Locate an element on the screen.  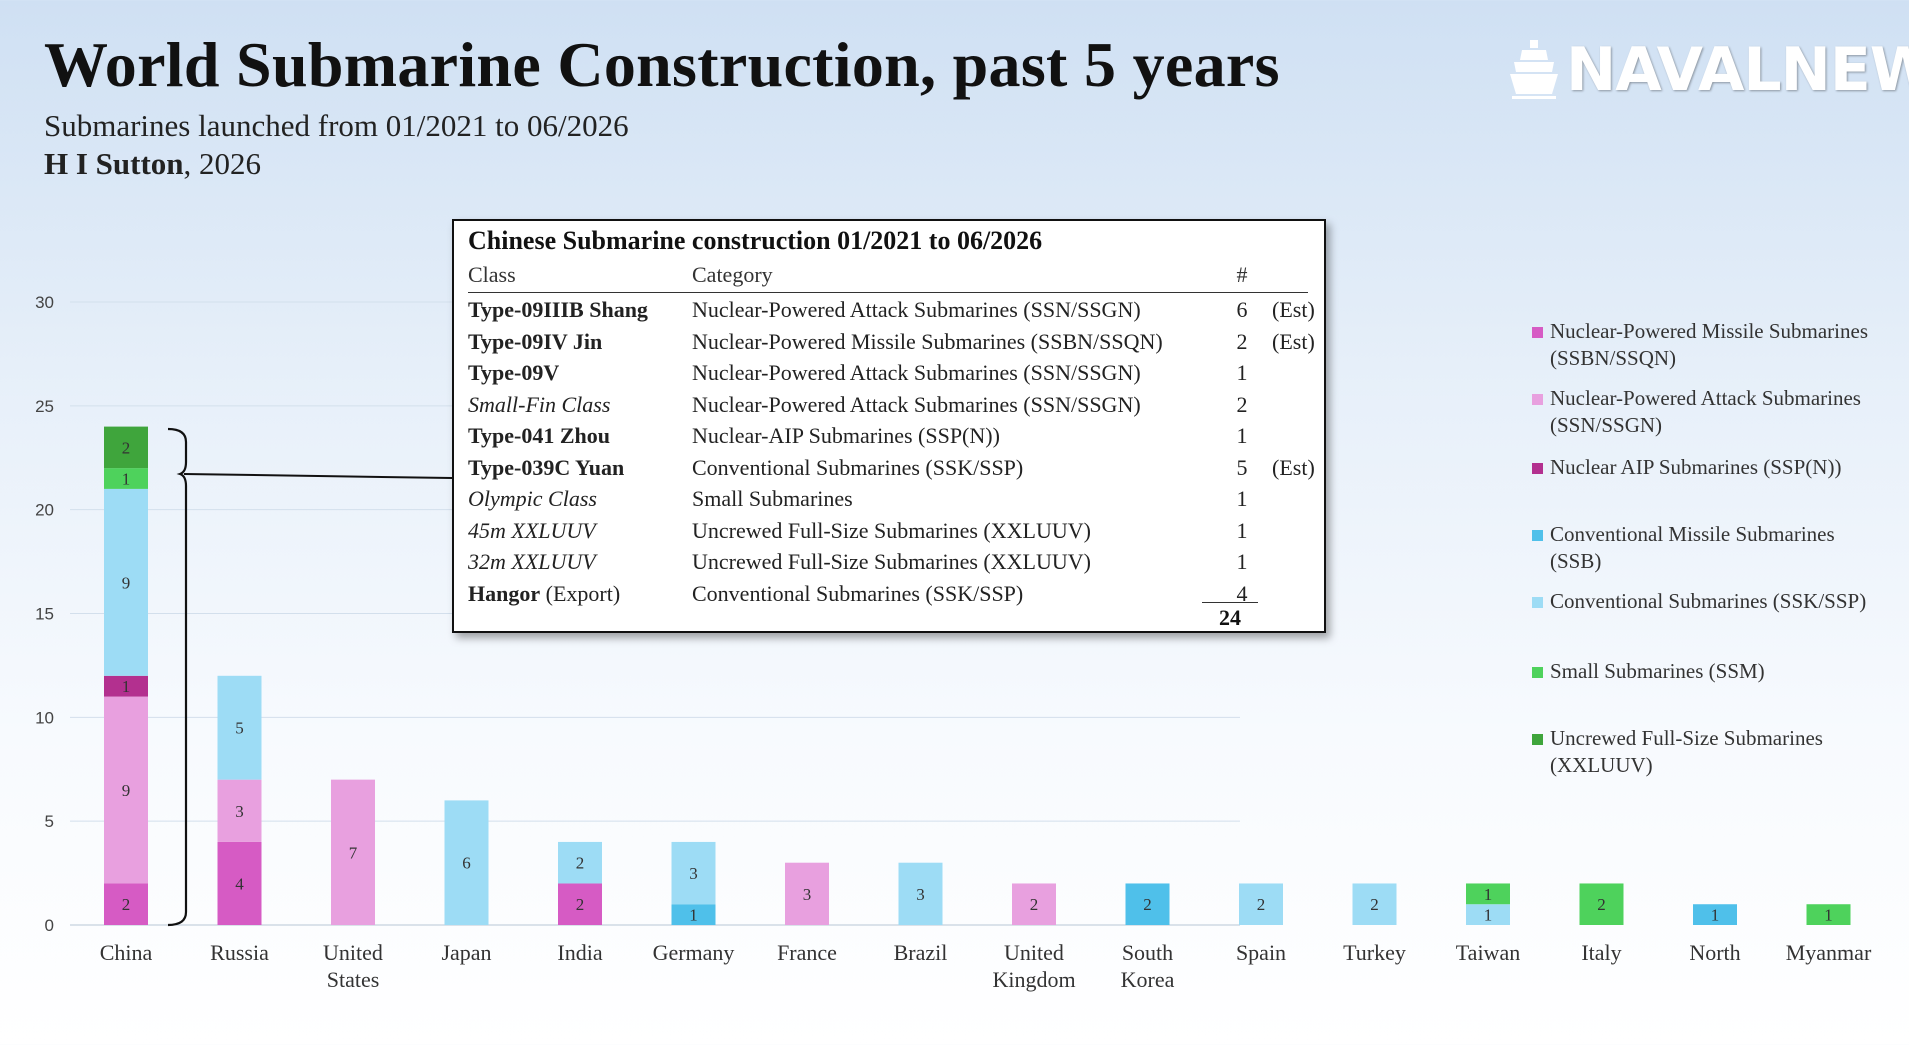
row-class: Olympic Class is located at coordinates (532, 499).